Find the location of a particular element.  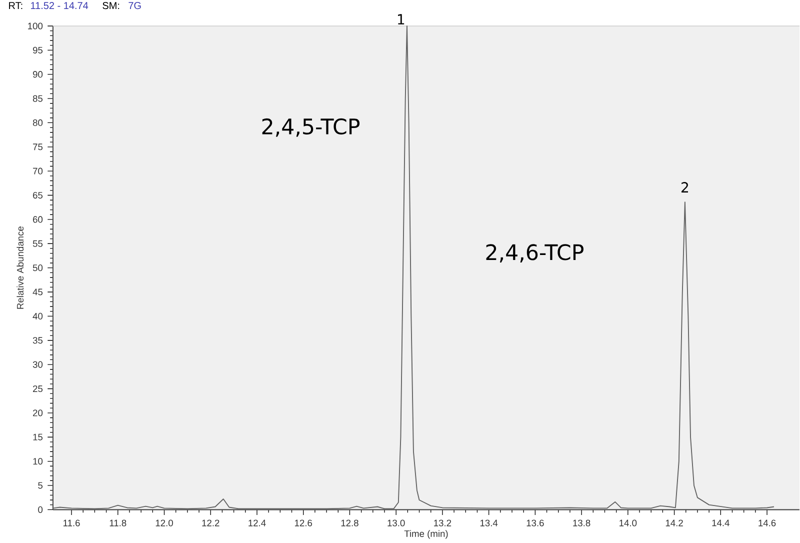

y-tick-label: 40 is located at coordinates (37, 316).